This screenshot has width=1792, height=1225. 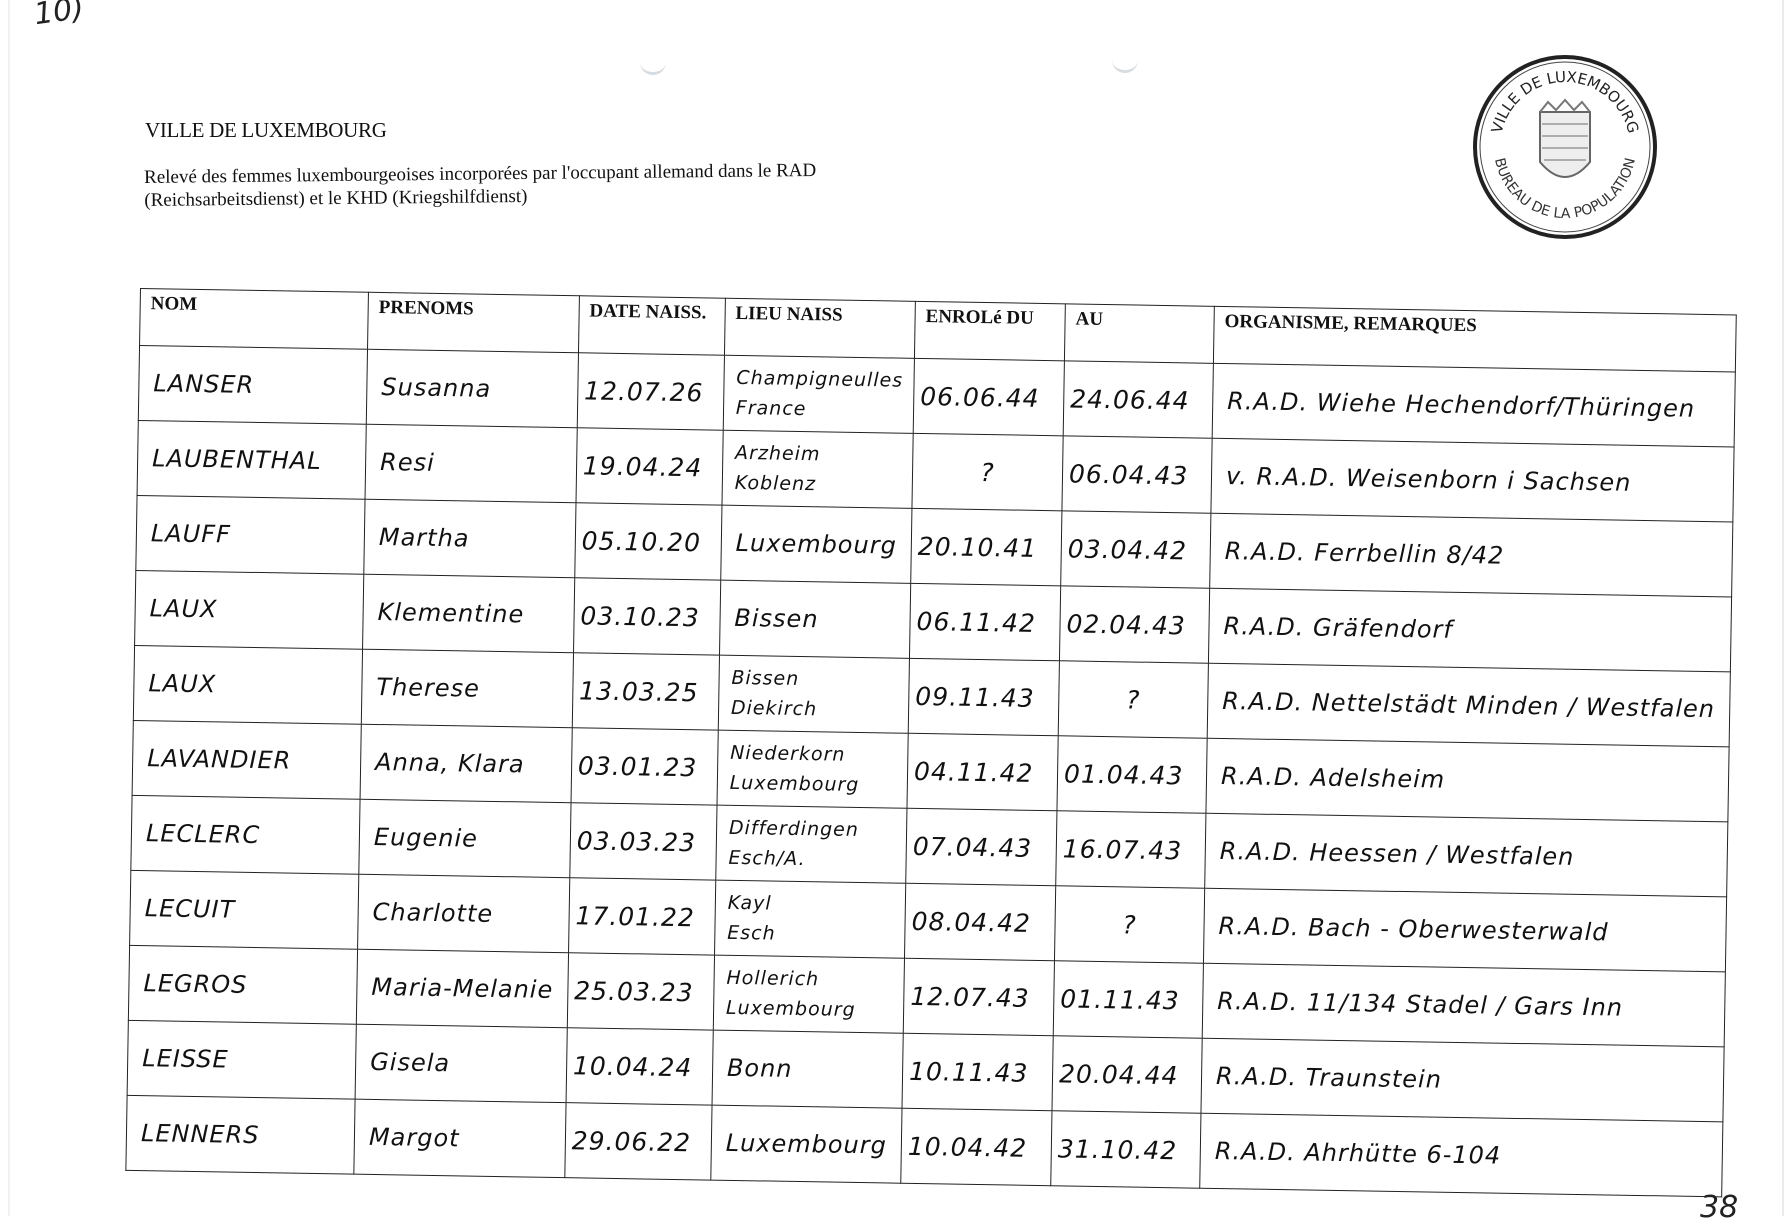 What do you see at coordinates (1465, 930) in the screenshot?
I see `cell-organisme-remarques: R.A.D. Bach - Oberwesterwald` at bounding box center [1465, 930].